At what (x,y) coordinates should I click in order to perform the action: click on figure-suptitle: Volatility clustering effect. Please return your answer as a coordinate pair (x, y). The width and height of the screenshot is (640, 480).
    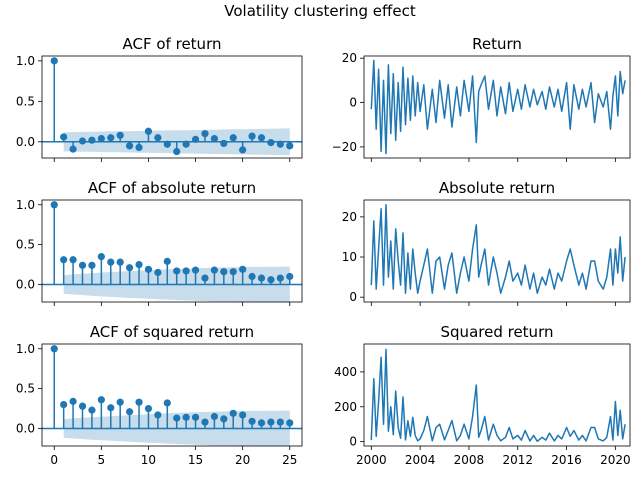
    Looking at the image, I should click on (320, 11).